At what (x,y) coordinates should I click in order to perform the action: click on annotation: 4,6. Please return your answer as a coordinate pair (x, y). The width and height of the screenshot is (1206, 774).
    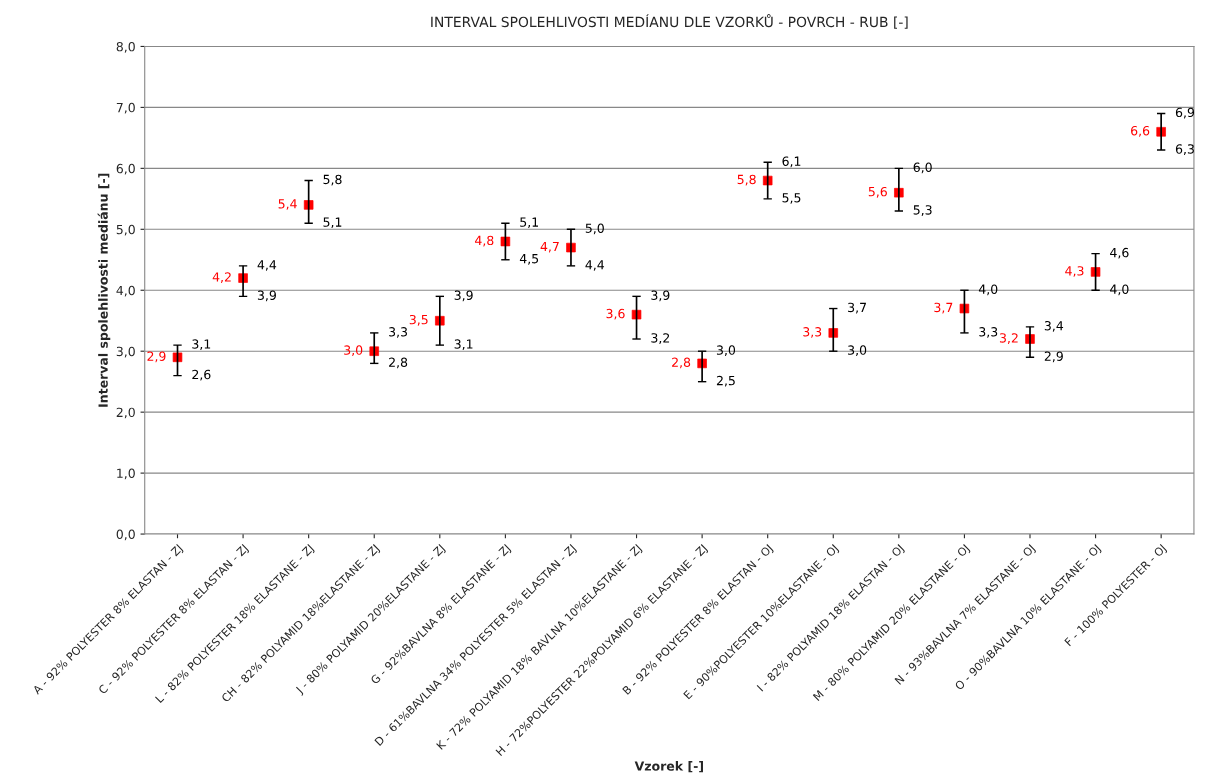
    Looking at the image, I should click on (1119, 253).